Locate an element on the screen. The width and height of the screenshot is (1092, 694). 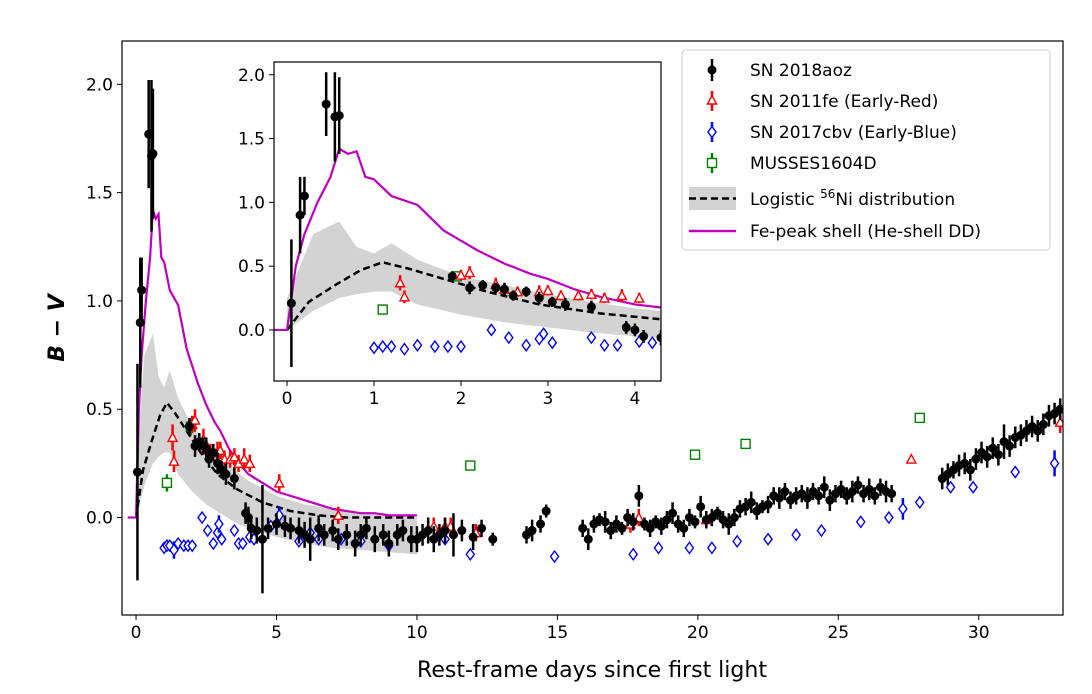
legend-item-fe-peak-shell: Fe-peak shell (He-shell DD) is located at coordinates (835, 232).